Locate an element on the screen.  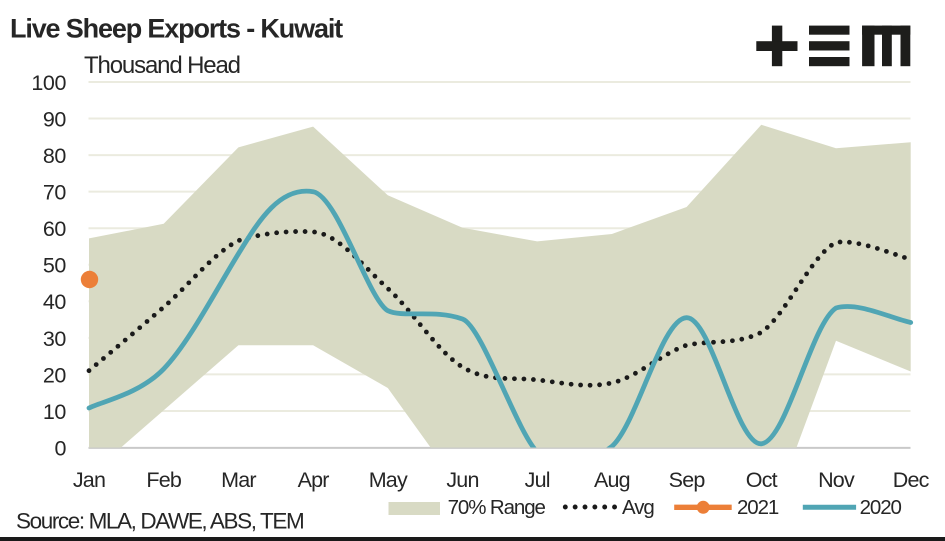
svg-text: Jul is located at coordinates (537, 480).